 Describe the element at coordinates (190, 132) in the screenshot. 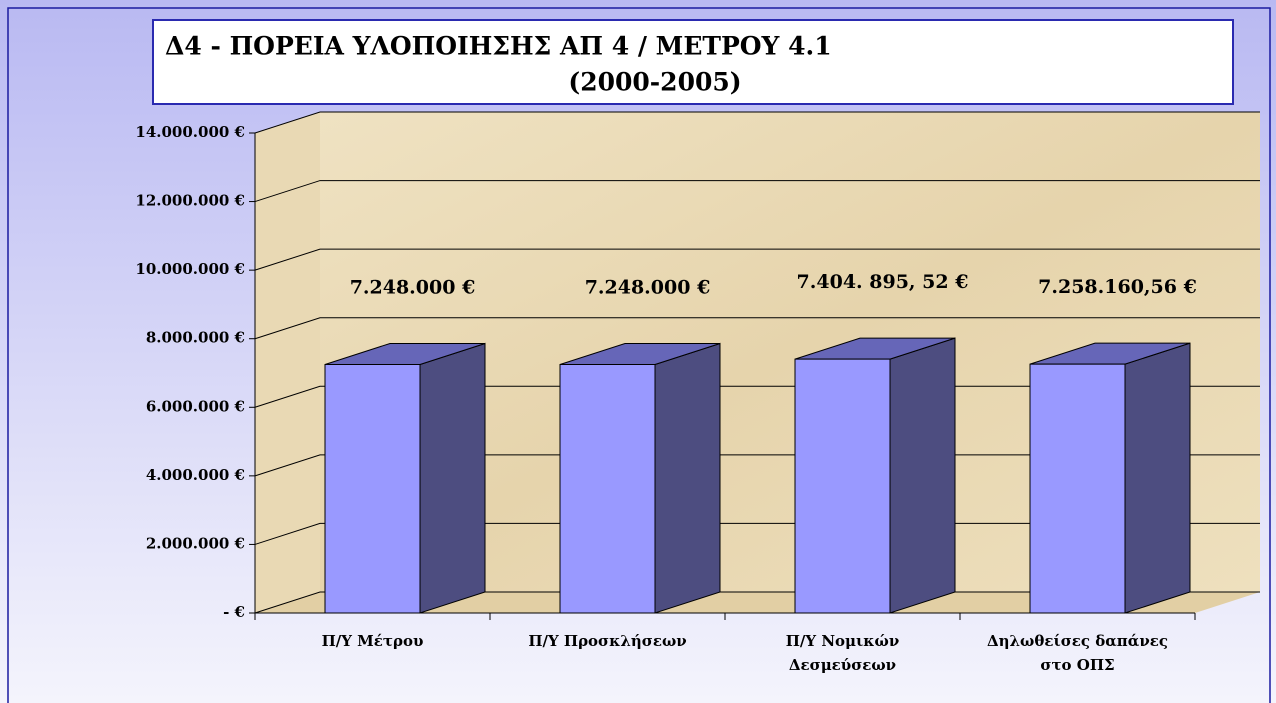

I see `y-tick-label: 14.000.000 €` at that location.